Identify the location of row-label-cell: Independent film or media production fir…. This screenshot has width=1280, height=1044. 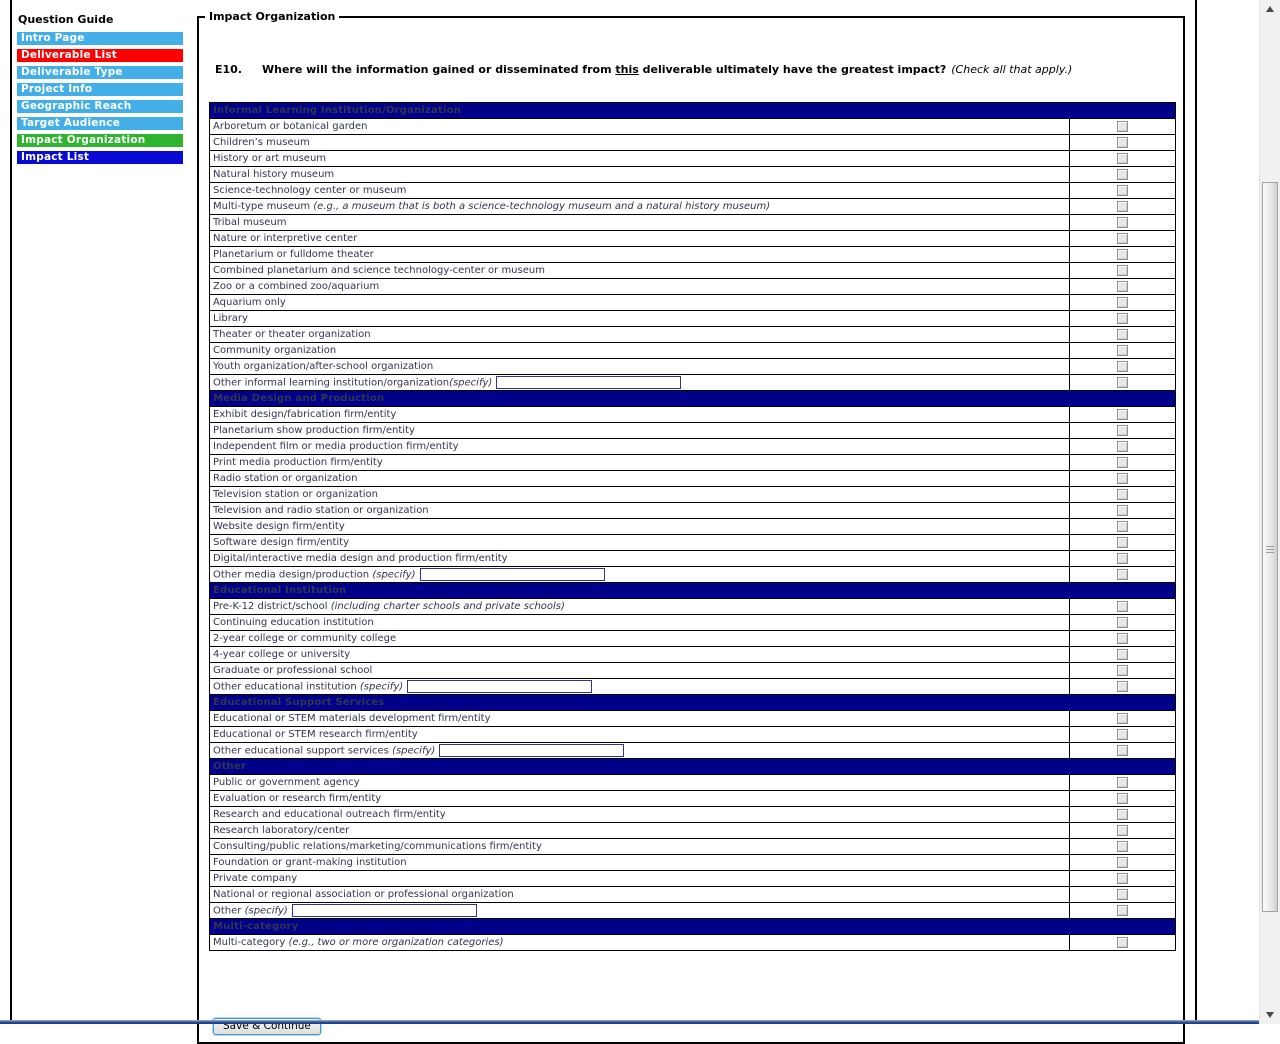
(639, 446).